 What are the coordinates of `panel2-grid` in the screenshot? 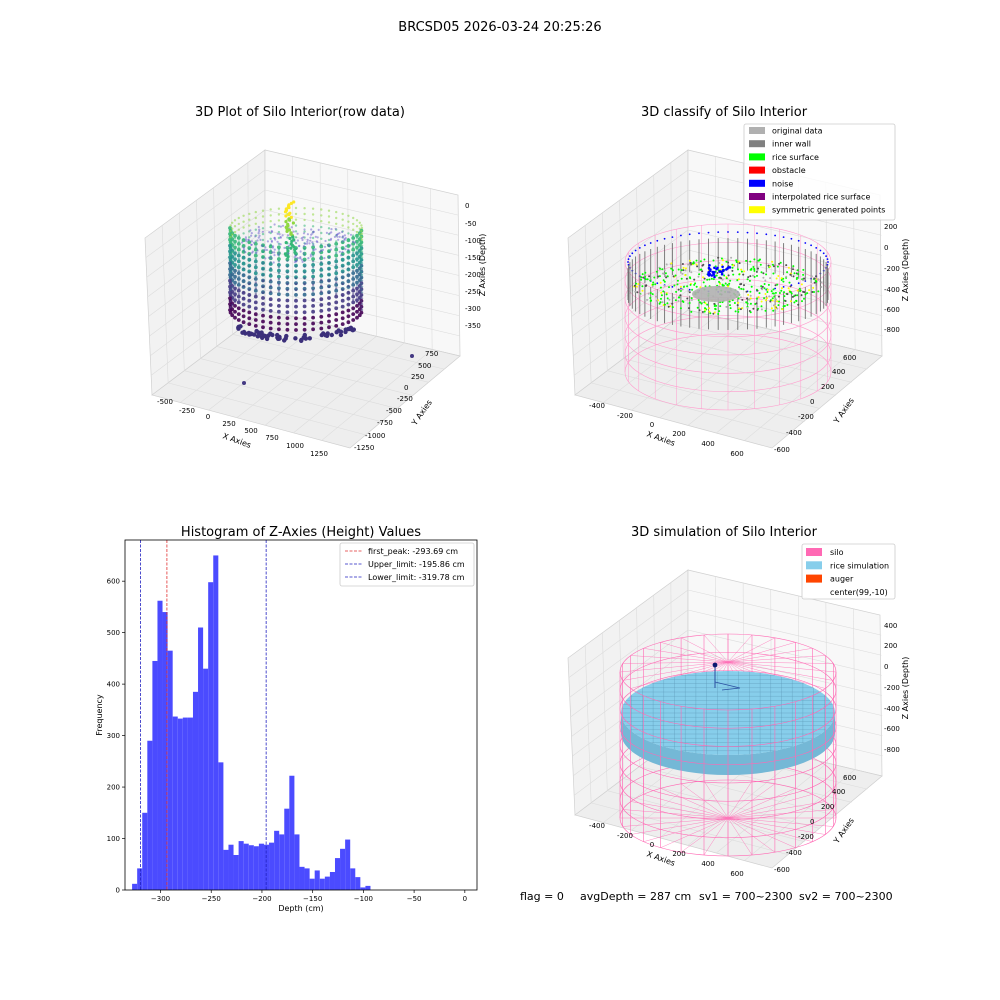 It's located at (725, 298).